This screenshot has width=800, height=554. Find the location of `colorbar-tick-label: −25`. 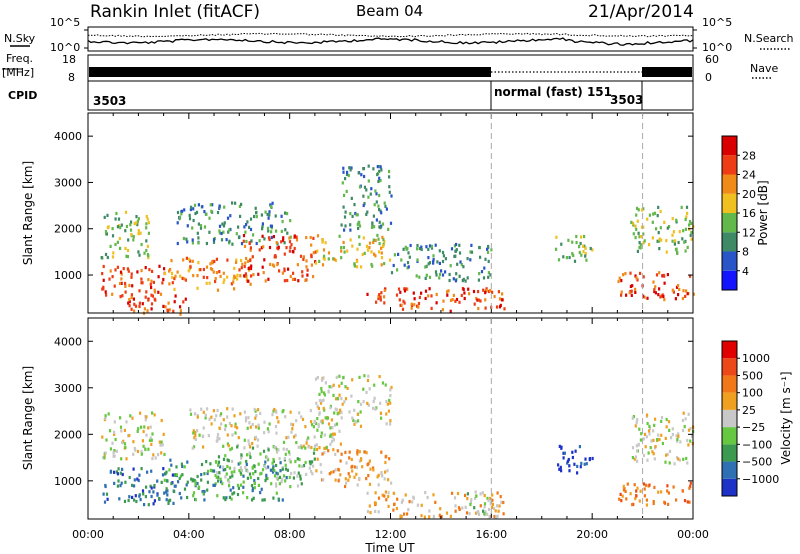

colorbar-tick-label: −25 is located at coordinates (753, 427).